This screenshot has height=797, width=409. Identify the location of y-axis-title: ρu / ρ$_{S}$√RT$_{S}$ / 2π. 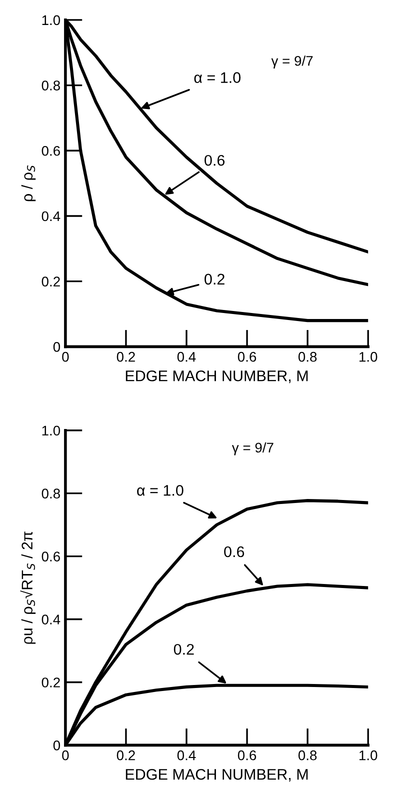
(28, 588).